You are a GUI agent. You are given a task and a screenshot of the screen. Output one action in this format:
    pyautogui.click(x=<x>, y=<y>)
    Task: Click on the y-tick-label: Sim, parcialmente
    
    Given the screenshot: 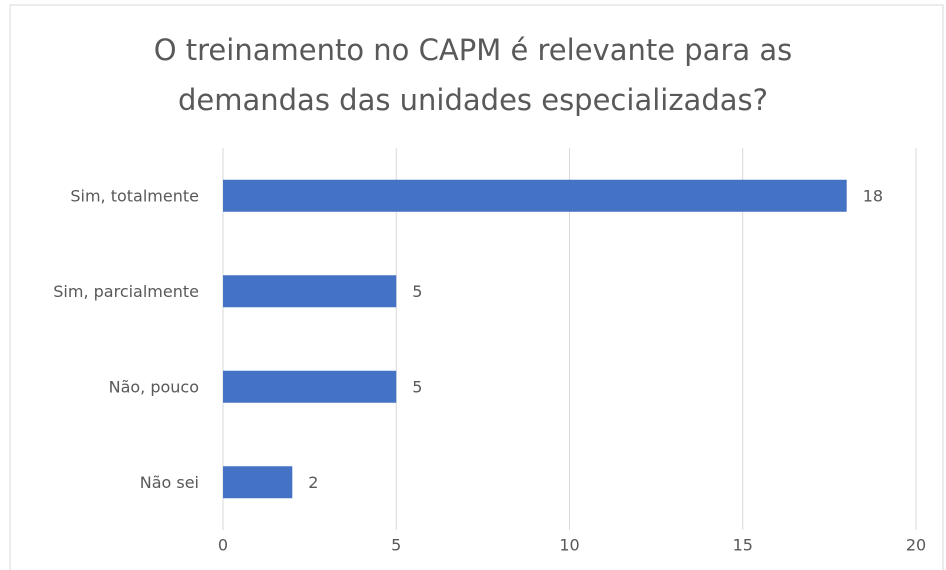 What is the action you would take?
    pyautogui.click(x=126, y=291)
    